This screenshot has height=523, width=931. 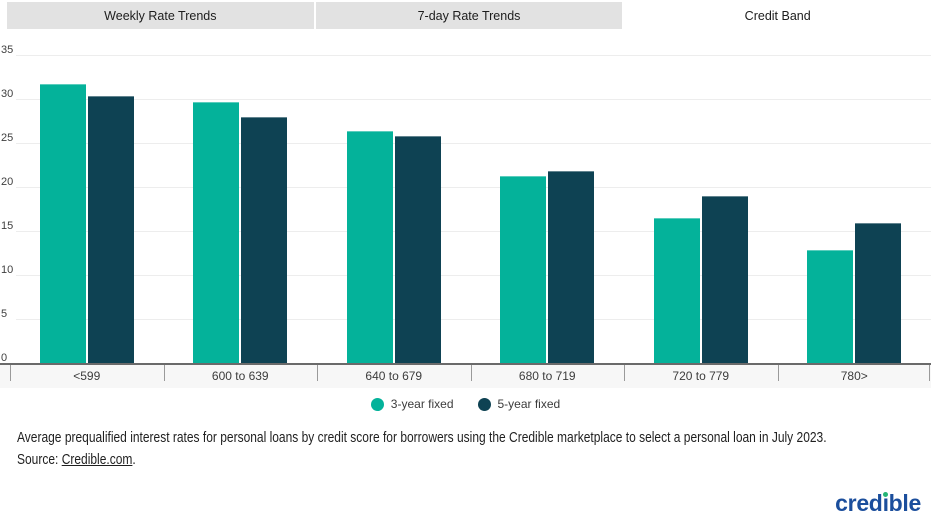 I want to click on legend-label: 5-year fixed, so click(x=529, y=404).